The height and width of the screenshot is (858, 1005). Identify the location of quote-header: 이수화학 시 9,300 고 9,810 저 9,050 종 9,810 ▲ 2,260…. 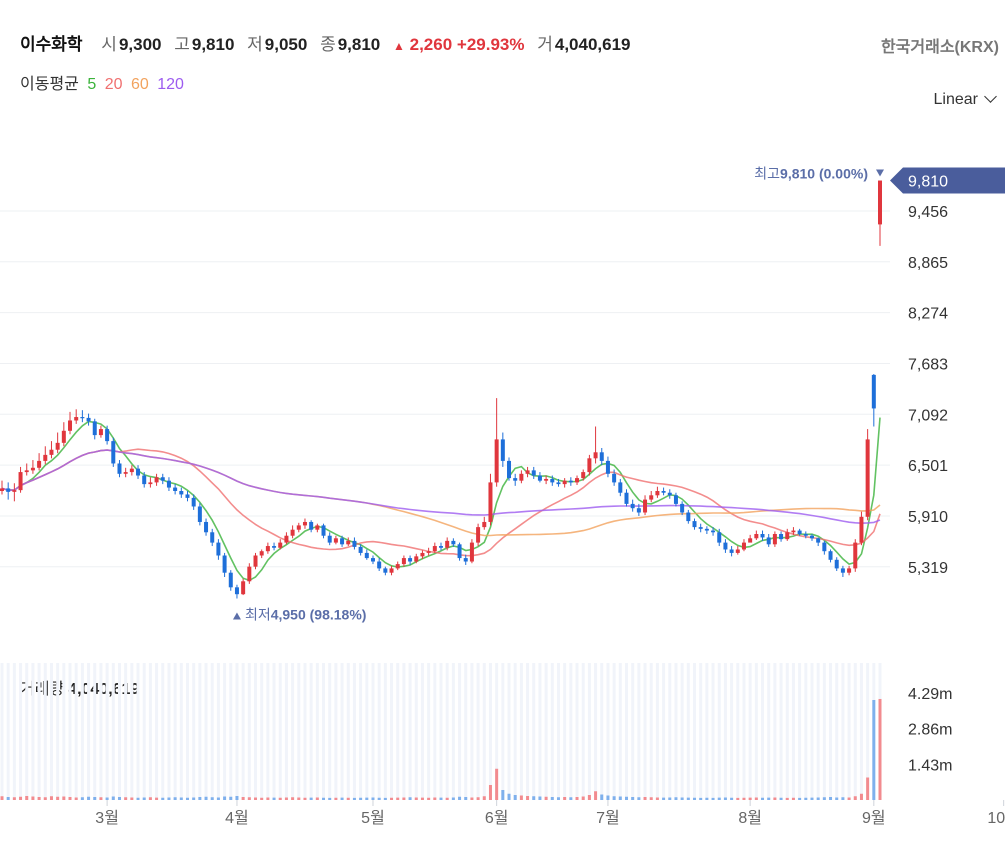
(329, 42).